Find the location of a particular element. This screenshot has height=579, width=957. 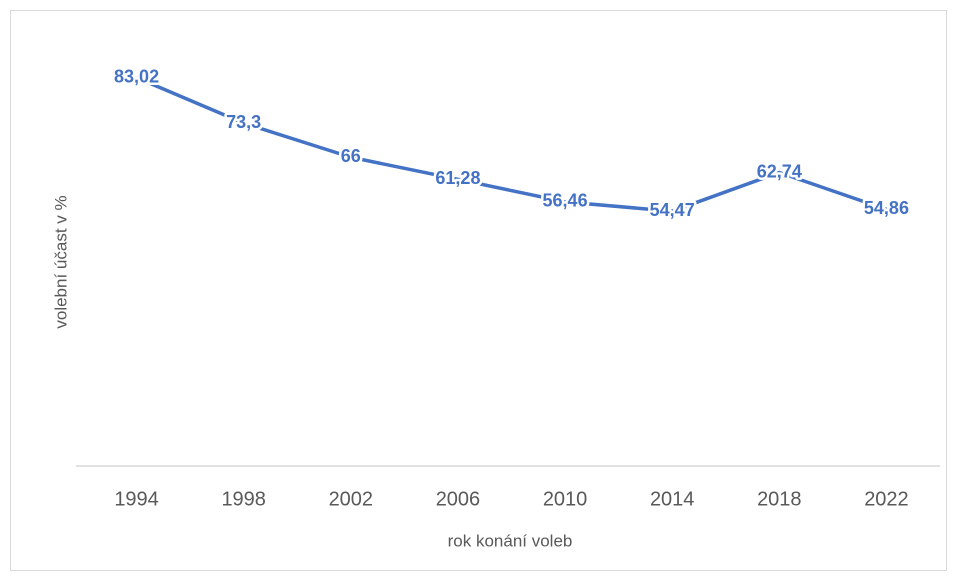

x-tick-label: 2018 is located at coordinates (779, 499).